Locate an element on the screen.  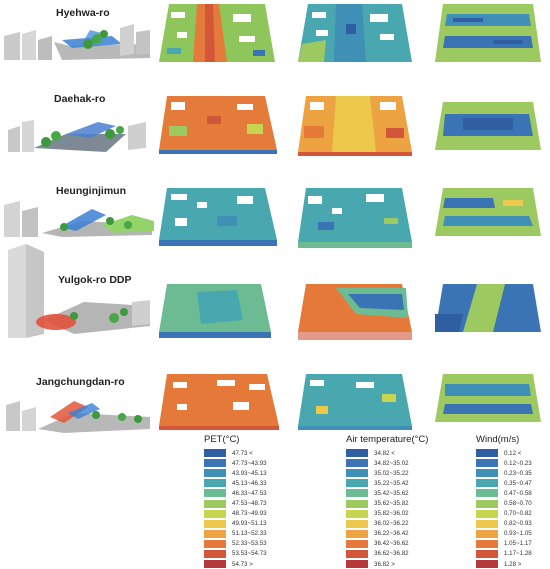
street-title-yulgok: Yulgok-ro DDP is located at coordinates (95, 280).